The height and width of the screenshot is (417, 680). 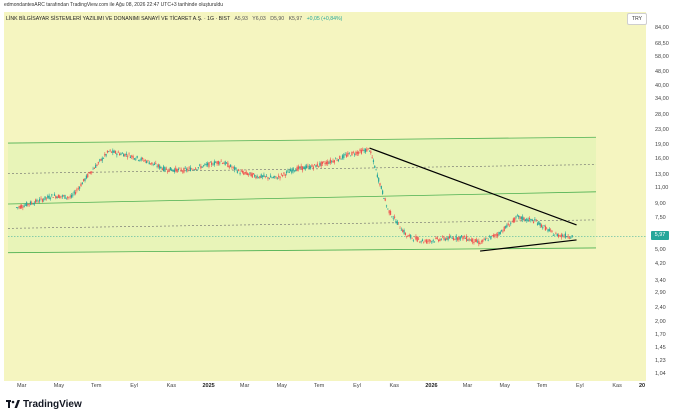 I want to click on time-tick-label: Eyl, so click(x=580, y=386).